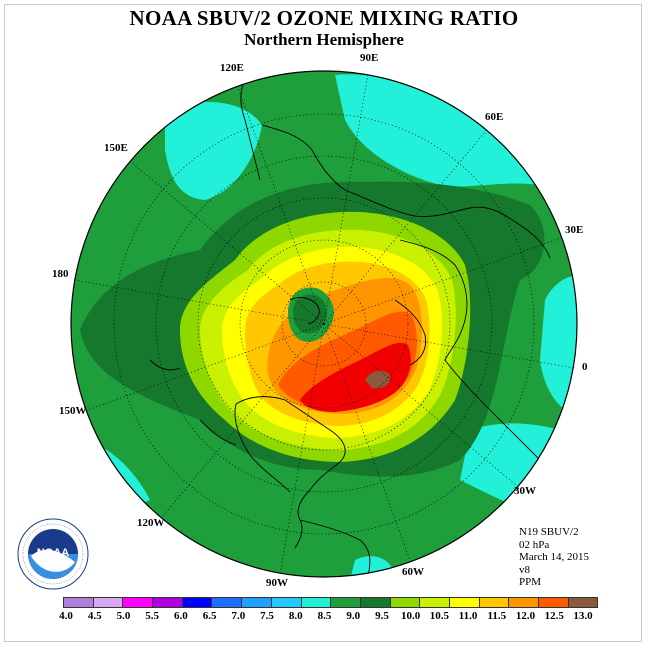 The height and width of the screenshot is (648, 648). I want to click on metadata-block: N19 SBUV/2 02 hPa March 14, 2015 v8 PPM, so click(554, 557).